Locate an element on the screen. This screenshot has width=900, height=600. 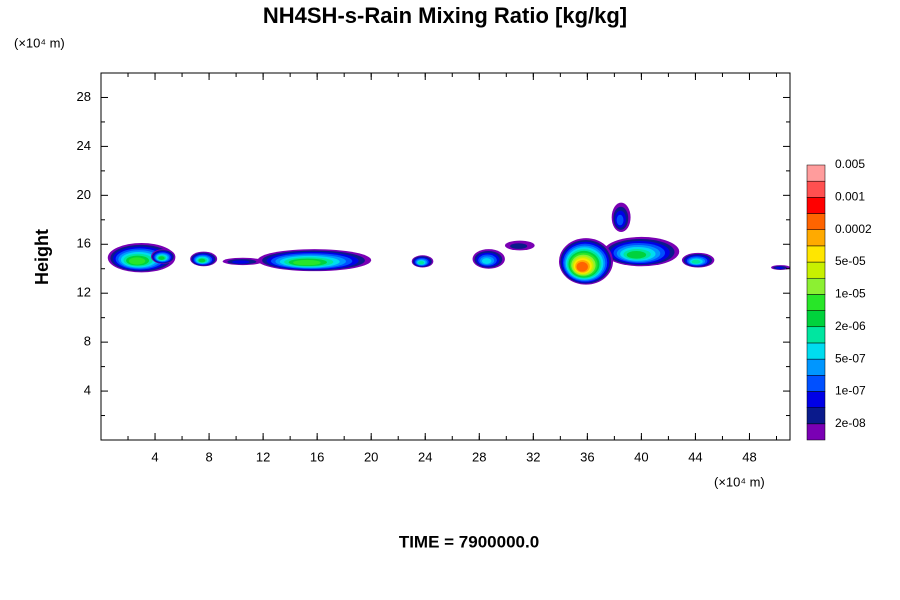
x-tick-label: 8 is located at coordinates (208, 456).